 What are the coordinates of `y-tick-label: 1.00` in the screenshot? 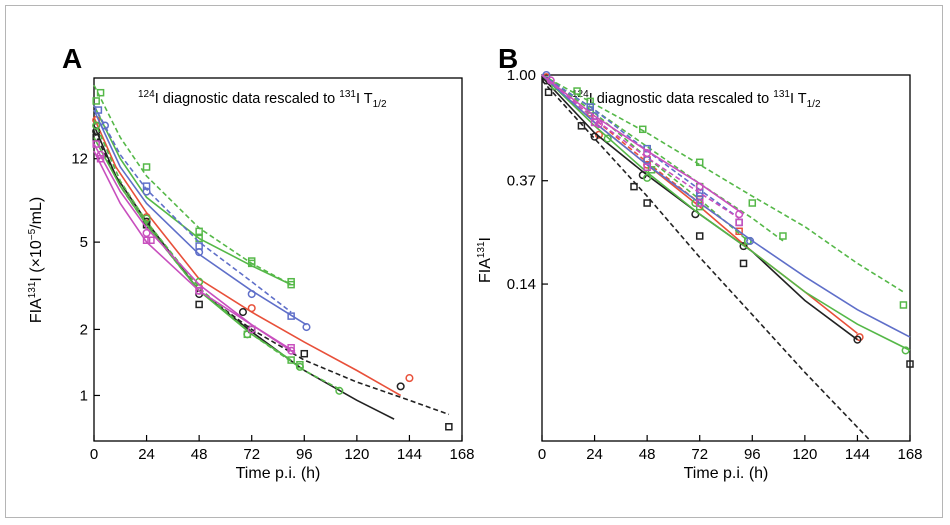 It's located at (521, 75).